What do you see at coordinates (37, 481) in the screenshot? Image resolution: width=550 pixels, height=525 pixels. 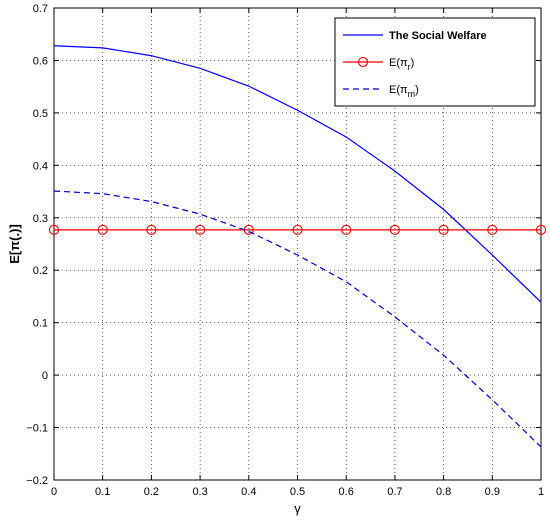 I see `y-tick-label: −0.2` at bounding box center [37, 481].